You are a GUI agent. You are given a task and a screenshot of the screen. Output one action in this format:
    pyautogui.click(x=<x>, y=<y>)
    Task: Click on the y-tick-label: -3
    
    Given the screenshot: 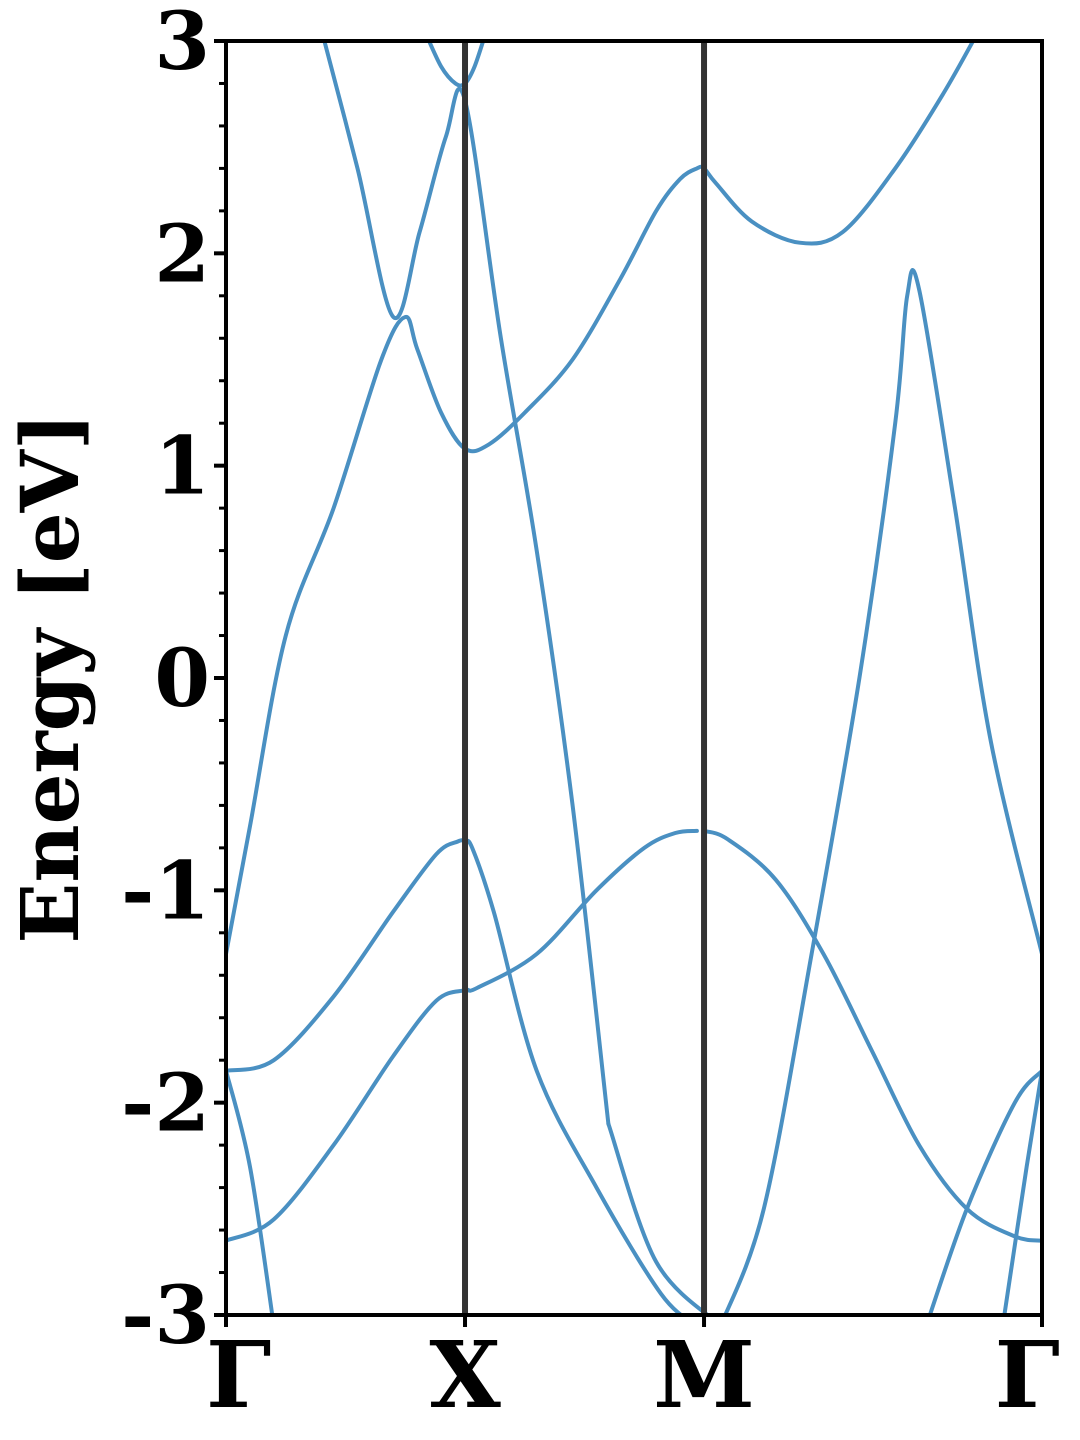 What is the action you would take?
    pyautogui.click(x=165, y=1315)
    